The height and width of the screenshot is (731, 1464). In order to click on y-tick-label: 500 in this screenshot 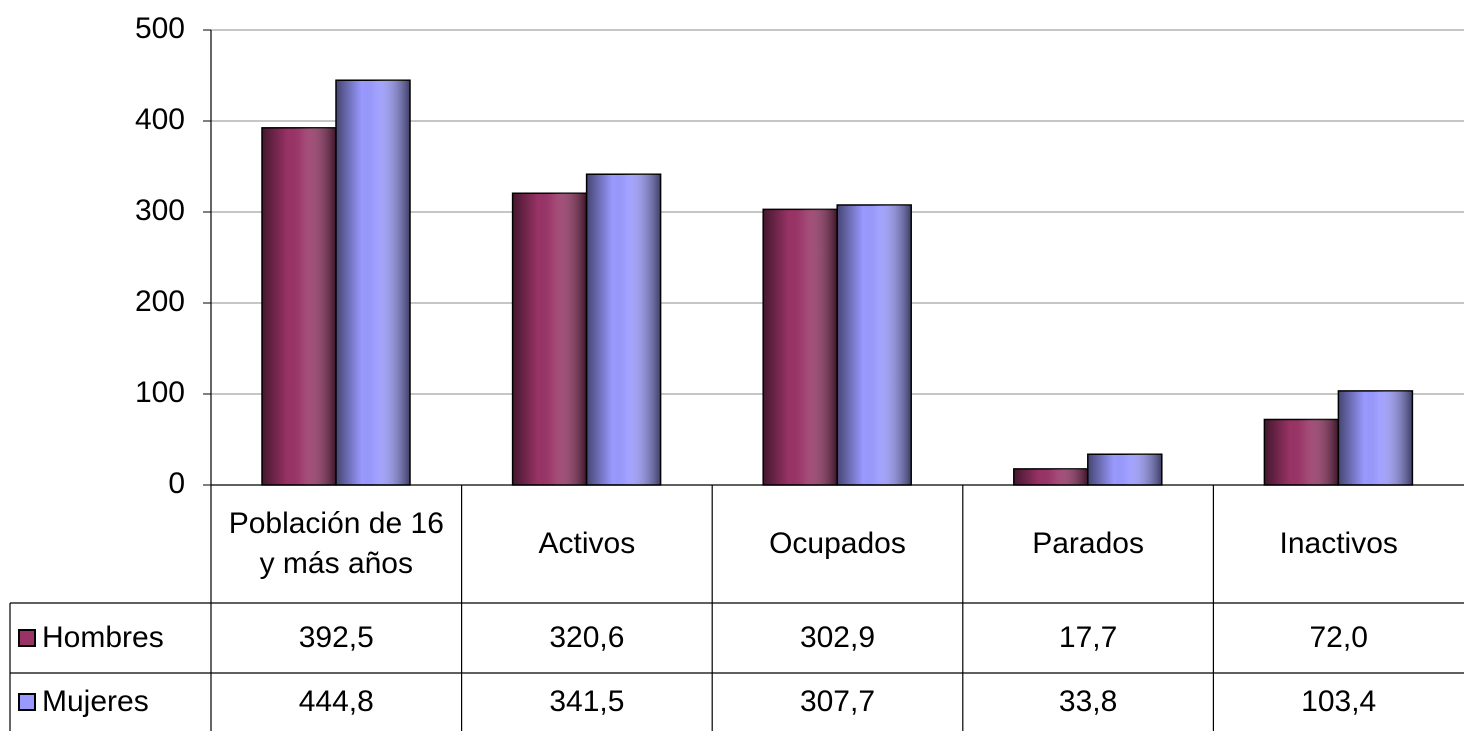, I will do `click(160, 28)`.